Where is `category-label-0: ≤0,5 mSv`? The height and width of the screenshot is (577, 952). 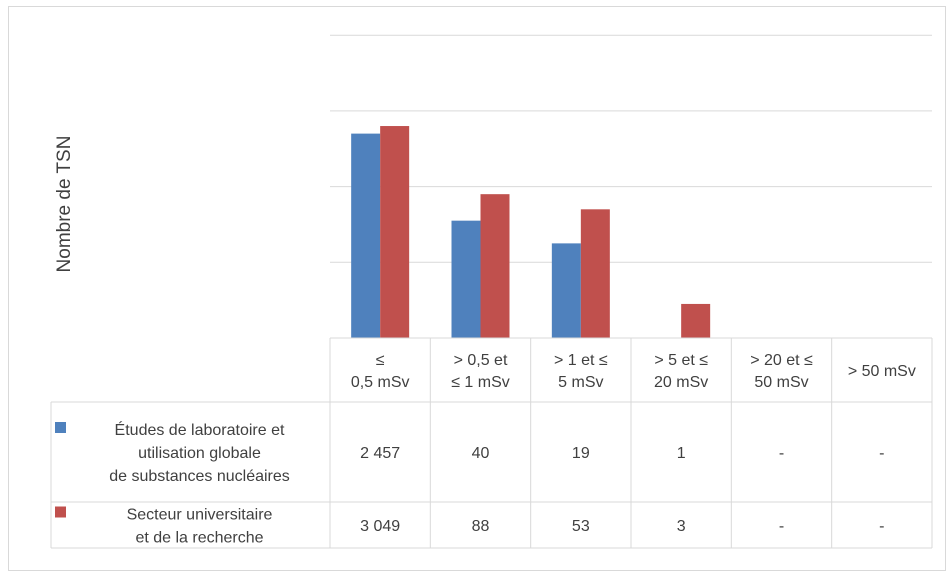
category-label-0: ≤0,5 mSv is located at coordinates (380, 371).